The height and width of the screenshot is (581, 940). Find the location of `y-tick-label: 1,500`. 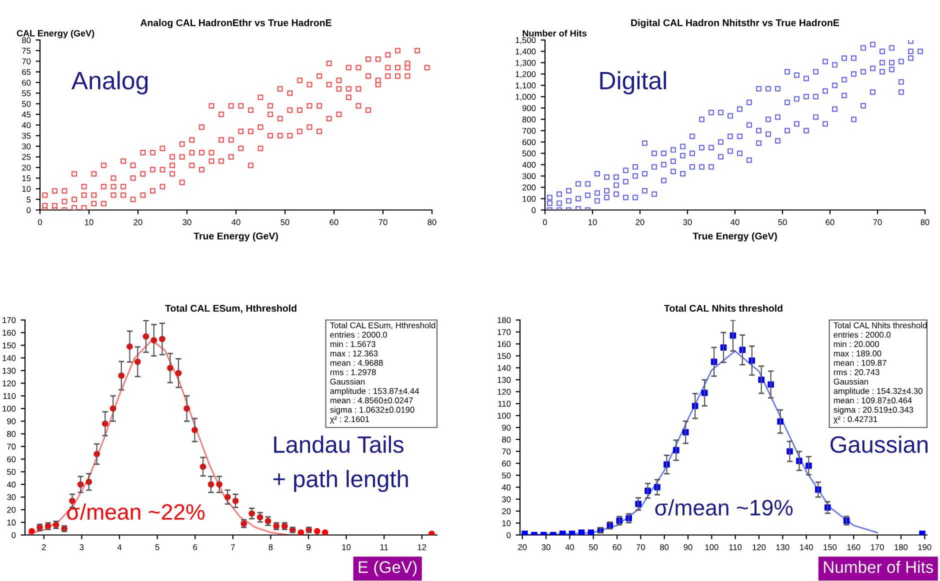

y-tick-label: 1,500 is located at coordinates (526, 40).